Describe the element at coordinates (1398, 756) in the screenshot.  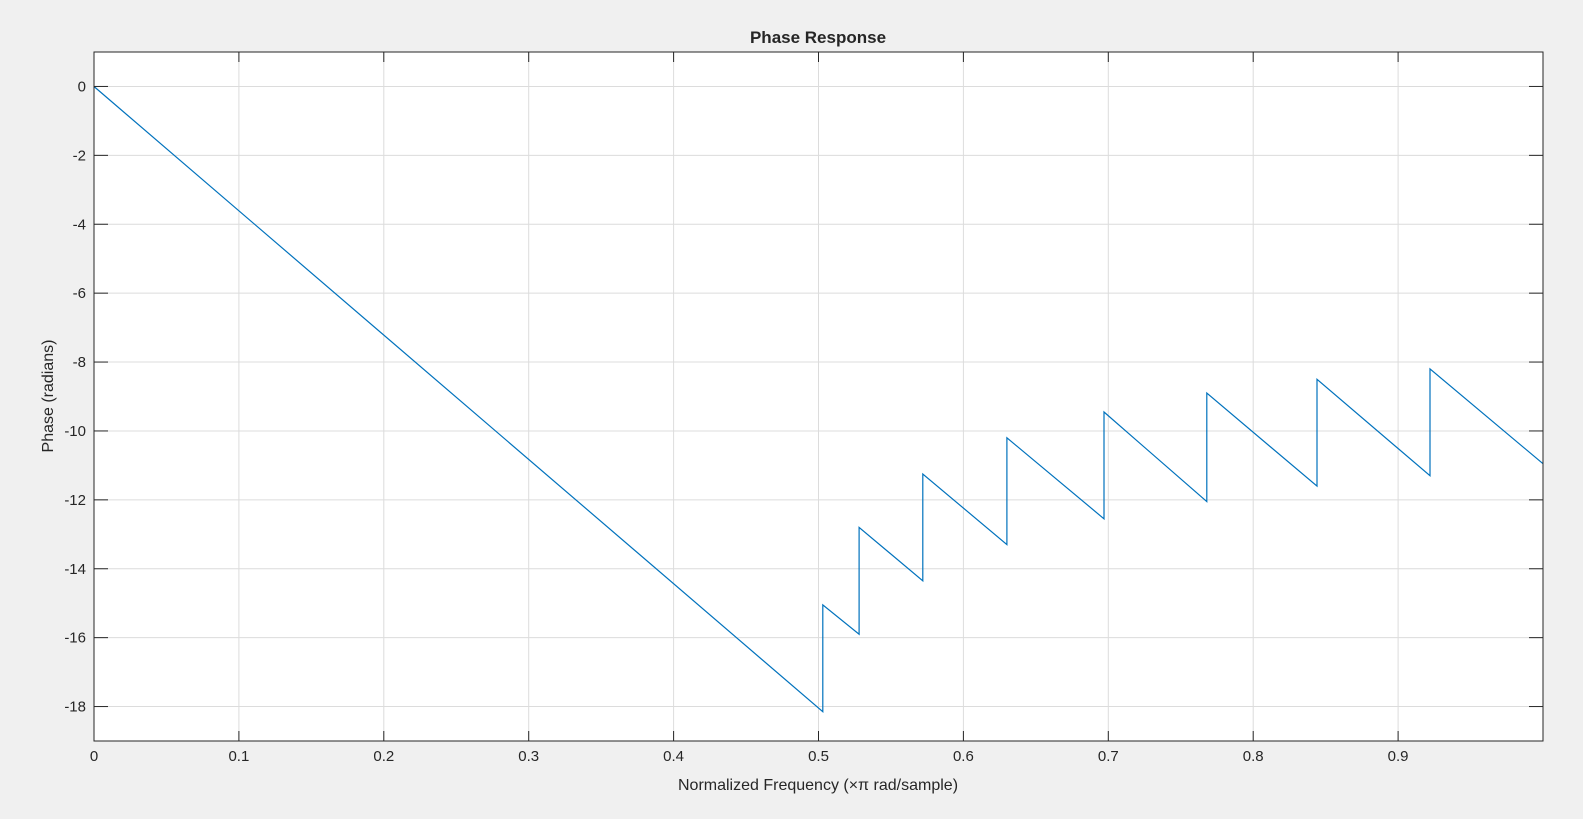
I see `x-tick-label: 0.9` at that location.